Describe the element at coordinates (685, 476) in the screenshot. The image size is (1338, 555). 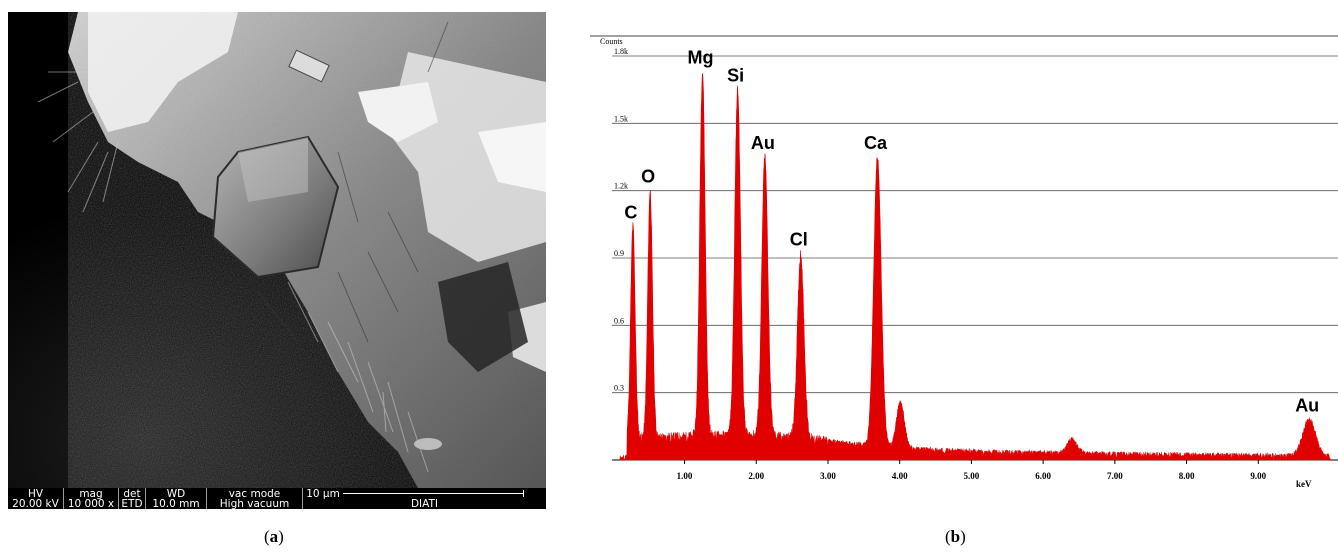
I see `eds-x-tick-label: 1.00` at that location.